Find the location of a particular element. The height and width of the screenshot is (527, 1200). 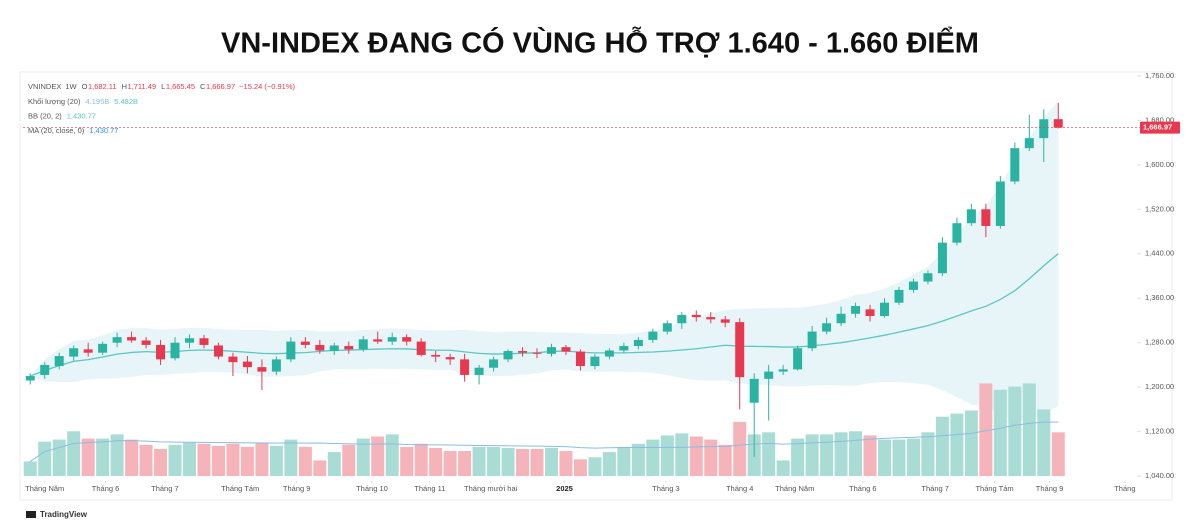

y-tick-label: 1,760.00 is located at coordinates (1159, 75).